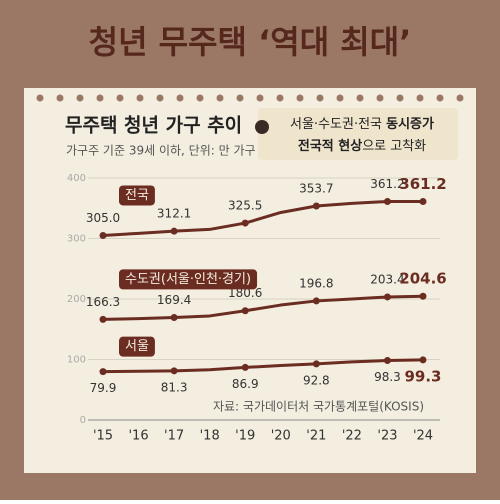 This screenshot has height=504, width=500. What do you see at coordinates (423, 436) in the screenshot?
I see `x-tick-label: '24` at bounding box center [423, 436].